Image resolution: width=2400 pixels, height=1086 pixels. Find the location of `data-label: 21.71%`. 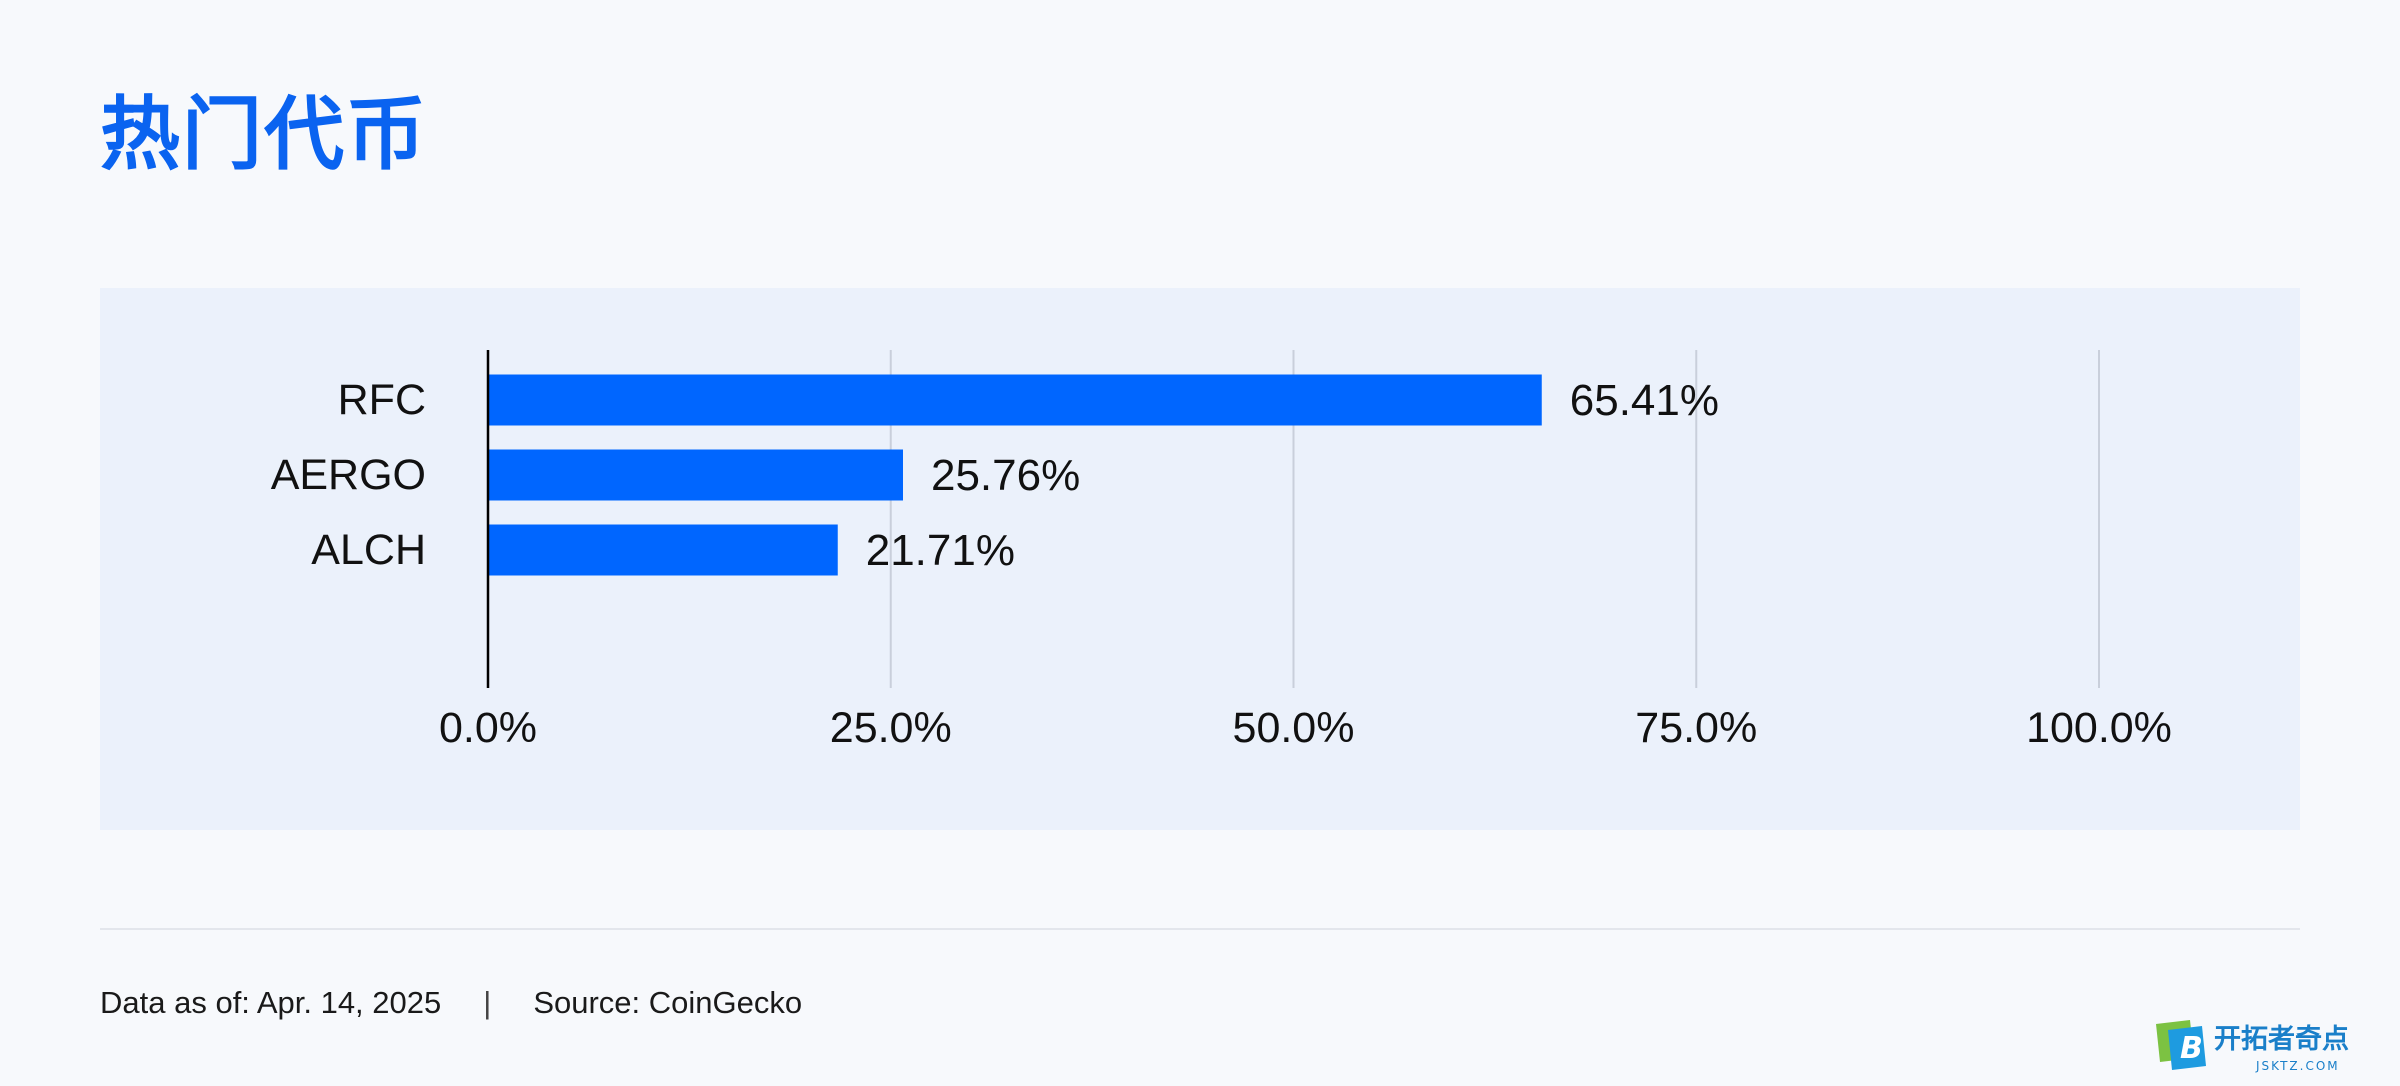

data-label: 21.71% is located at coordinates (940, 550).